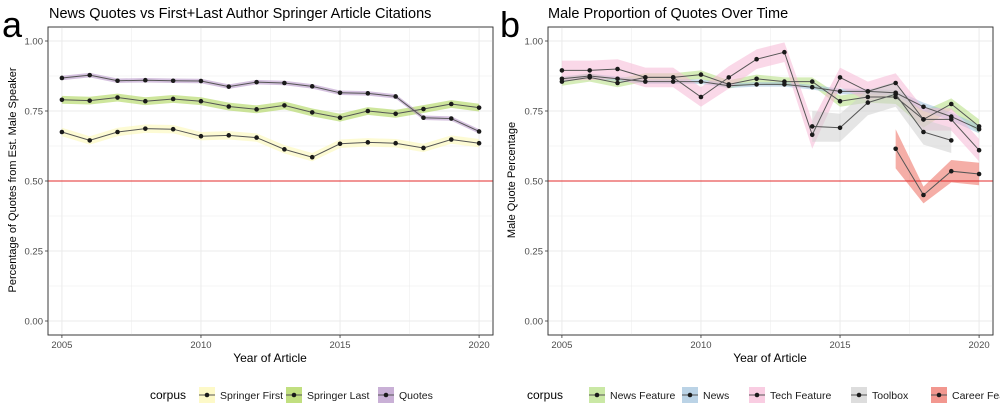 The image size is (1000, 417). What do you see at coordinates (34, 322) in the screenshot?
I see `y-tick-label: 0.00` at bounding box center [34, 322].